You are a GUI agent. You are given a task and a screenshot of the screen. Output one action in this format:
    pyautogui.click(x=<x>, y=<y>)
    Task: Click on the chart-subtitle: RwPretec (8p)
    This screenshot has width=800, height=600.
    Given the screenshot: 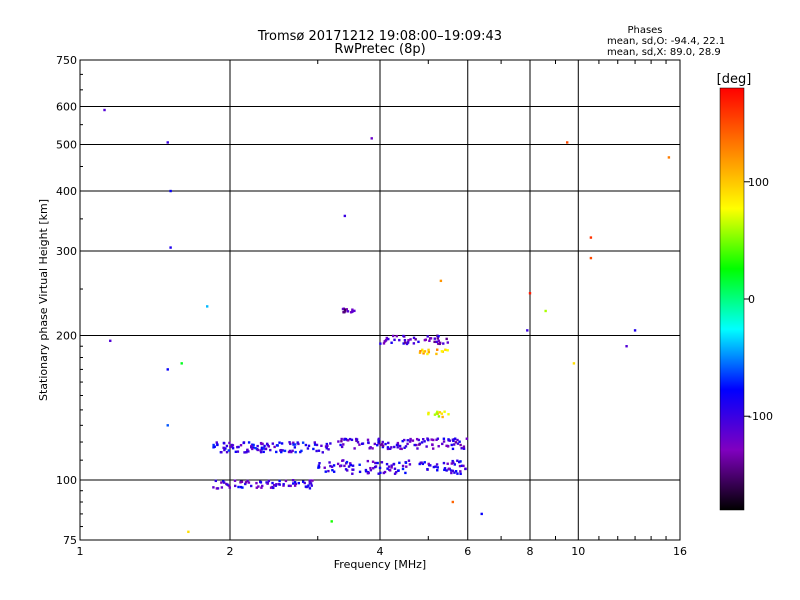 What is the action you would take?
    pyautogui.click(x=379, y=49)
    